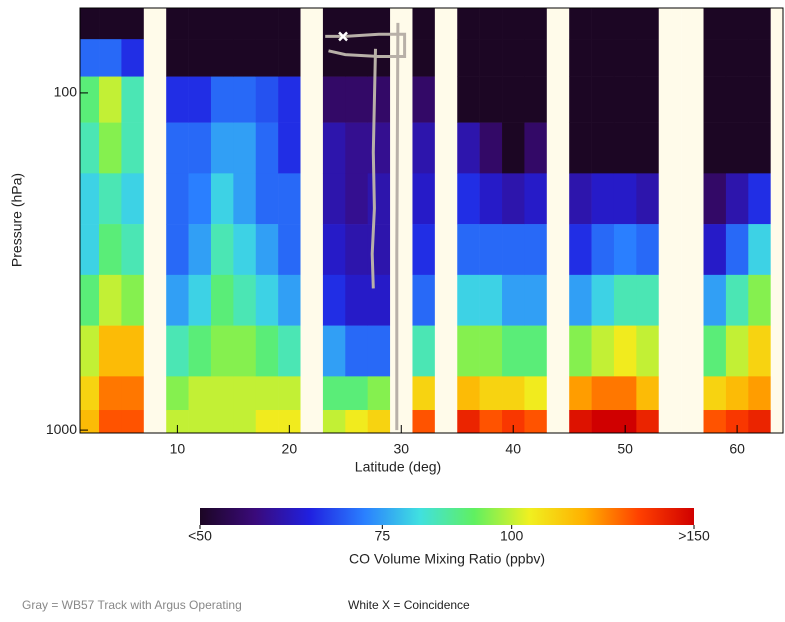 The height and width of the screenshot is (622, 785). Describe the element at coordinates (409, 605) in the screenshot. I see `coincidence-note: White X = Coincidence` at that location.